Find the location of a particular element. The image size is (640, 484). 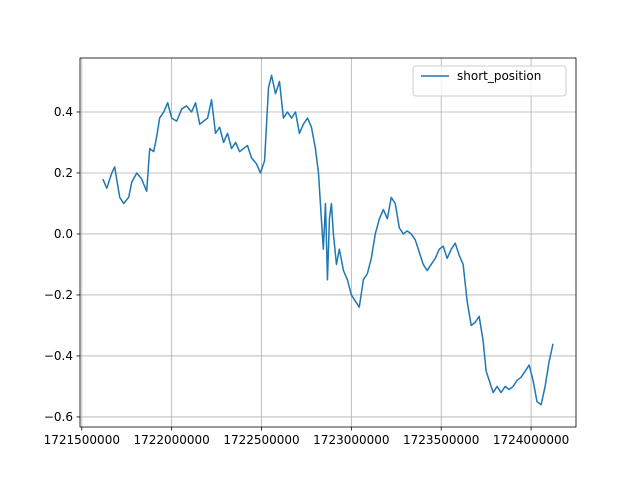

y-tick-label: −0.2 is located at coordinates (58, 295).